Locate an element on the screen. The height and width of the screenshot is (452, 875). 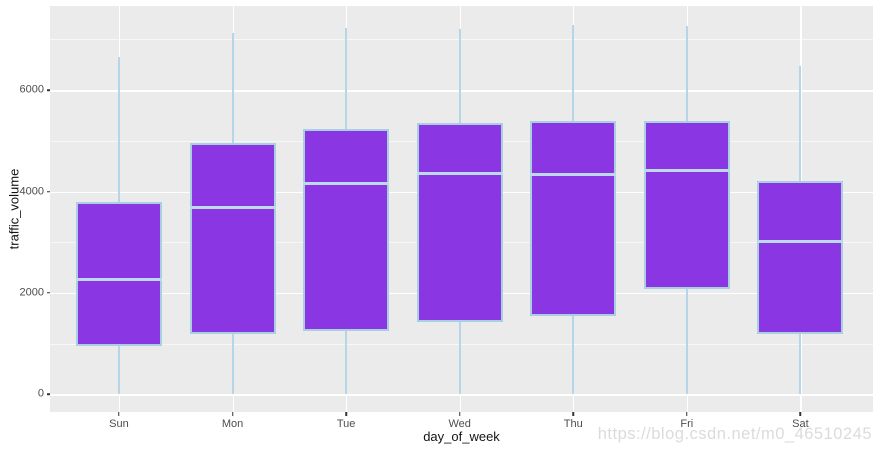
x-axis-title: day_of_week is located at coordinates (461, 436).